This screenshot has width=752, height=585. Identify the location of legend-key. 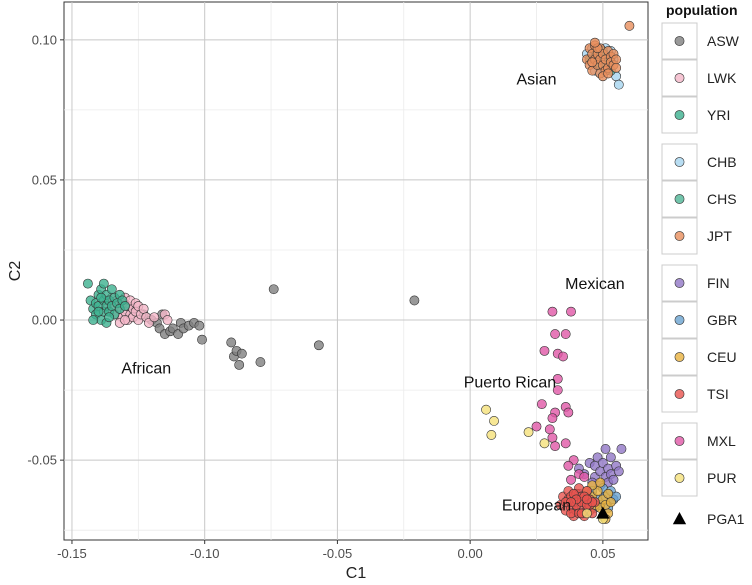
(679, 357).